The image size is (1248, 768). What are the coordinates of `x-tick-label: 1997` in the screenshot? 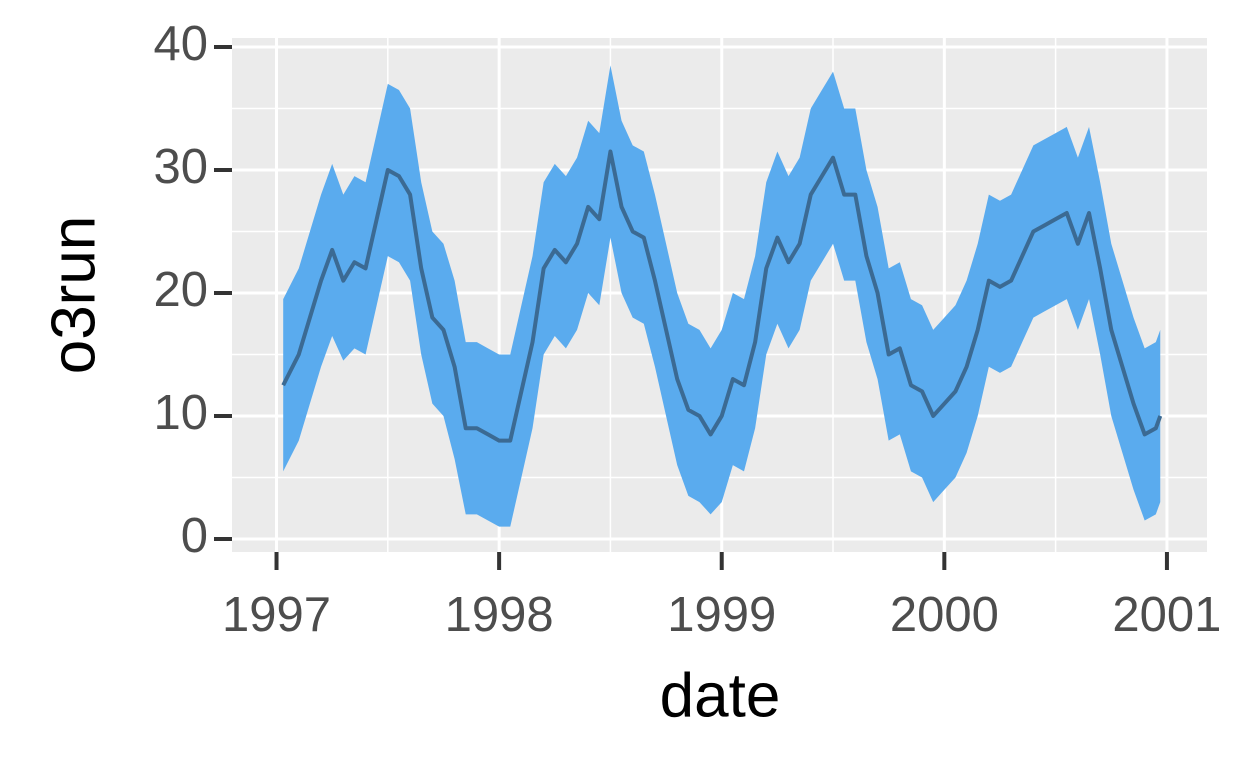 It's located at (276, 615).